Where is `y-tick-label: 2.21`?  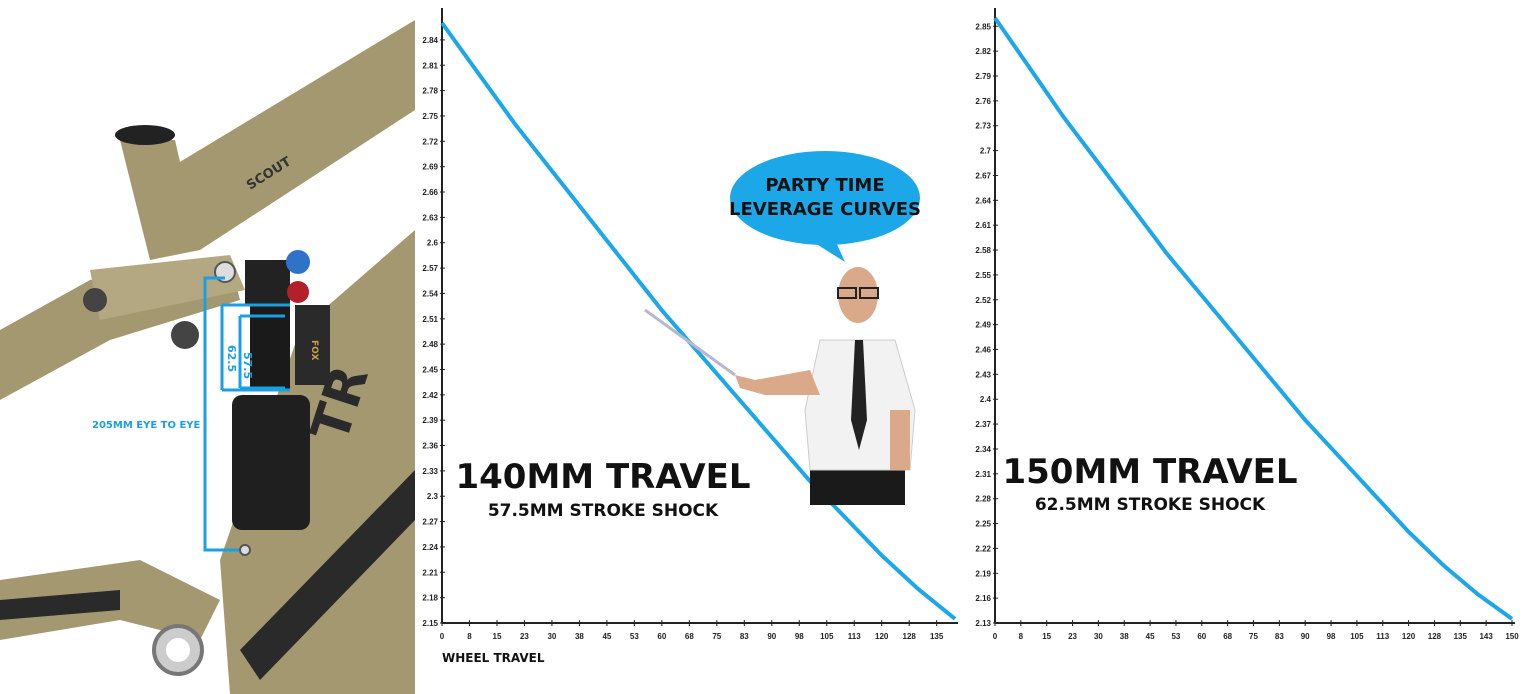
y-tick-label: 2.21 is located at coordinates (430, 572).